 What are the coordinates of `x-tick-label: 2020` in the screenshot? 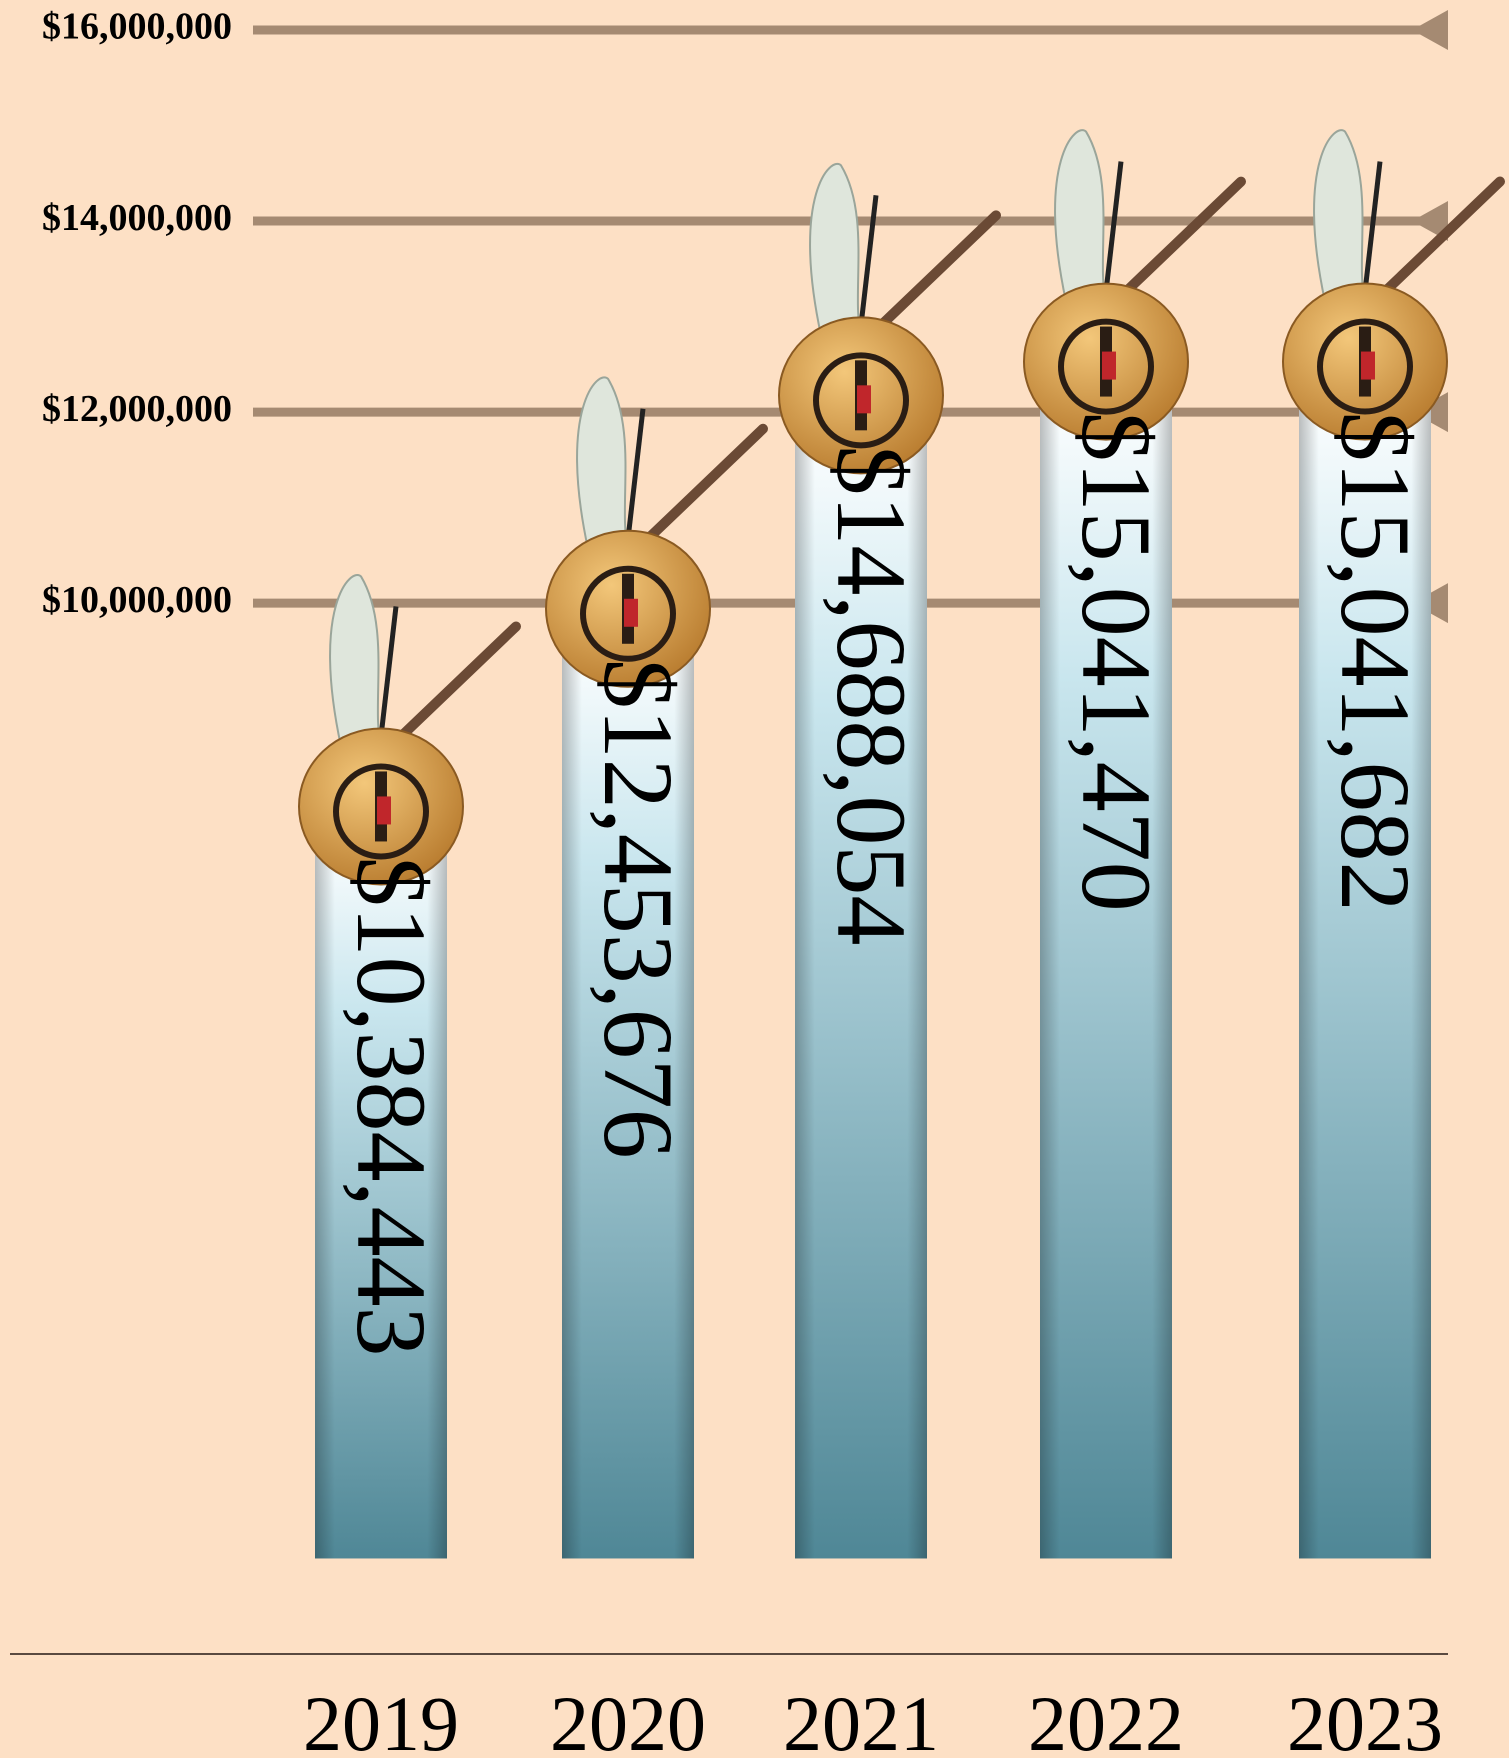 It's located at (628, 1719).